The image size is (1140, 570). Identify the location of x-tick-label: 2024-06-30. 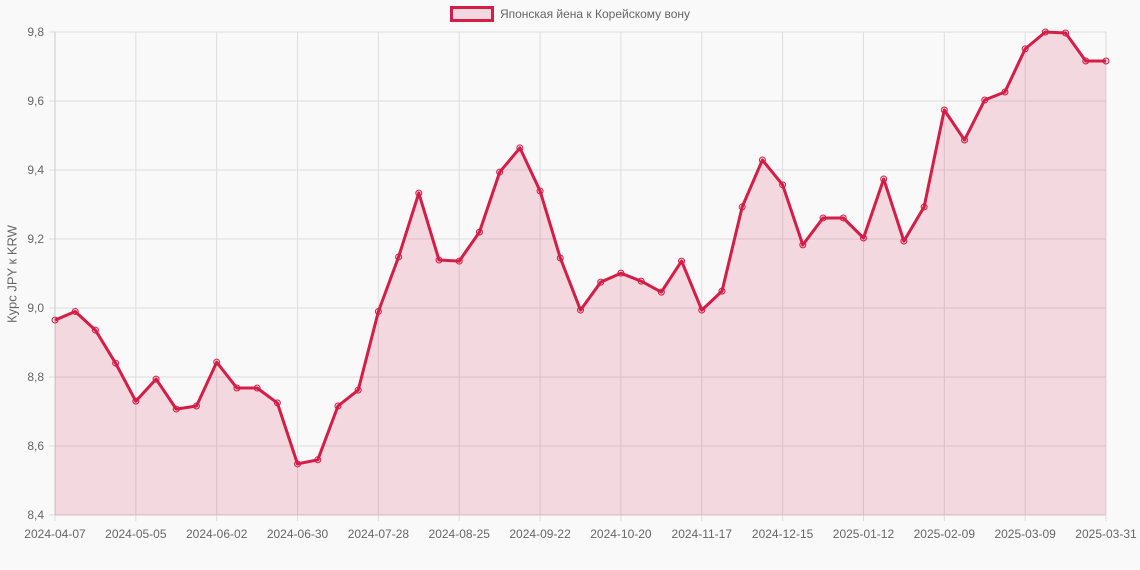
(298, 534).